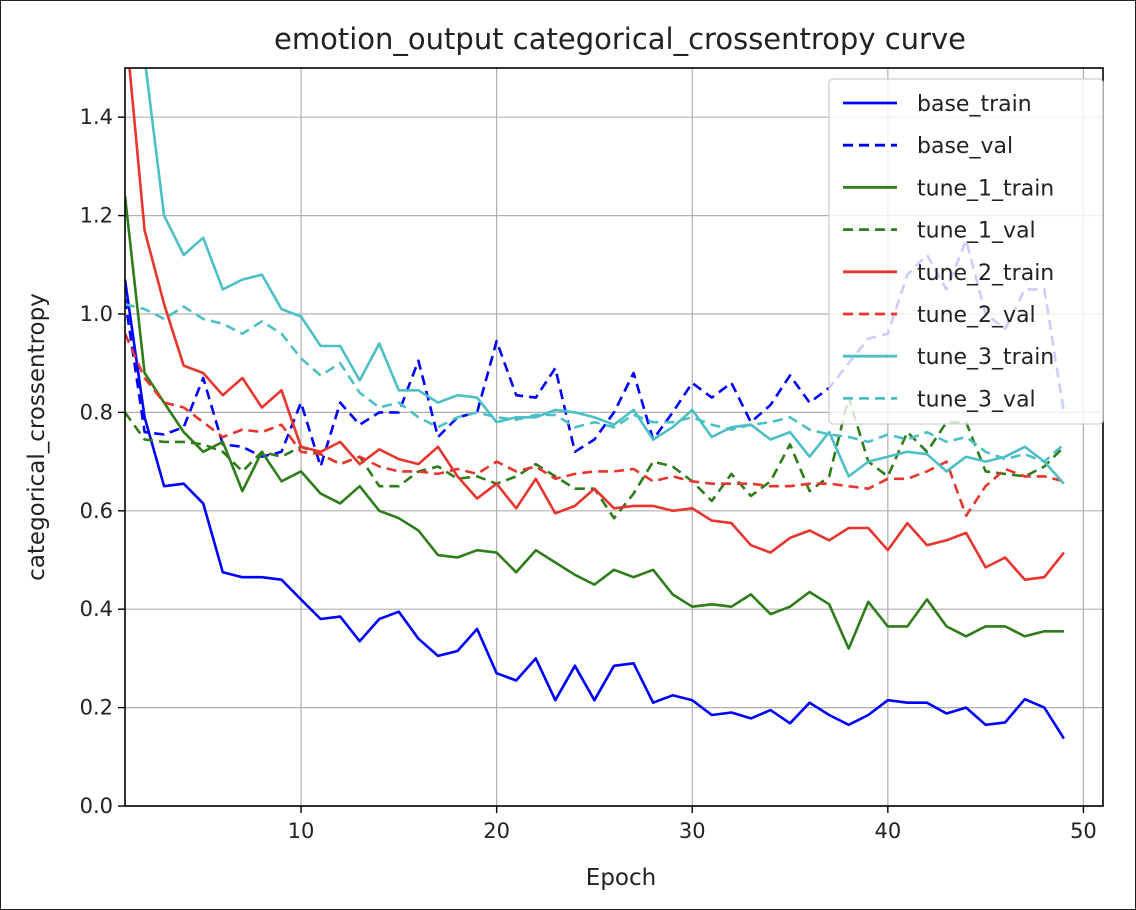 This screenshot has height=910, width=1136. Describe the element at coordinates (301, 831) in the screenshot. I see `x-tick-label: 10` at that location.